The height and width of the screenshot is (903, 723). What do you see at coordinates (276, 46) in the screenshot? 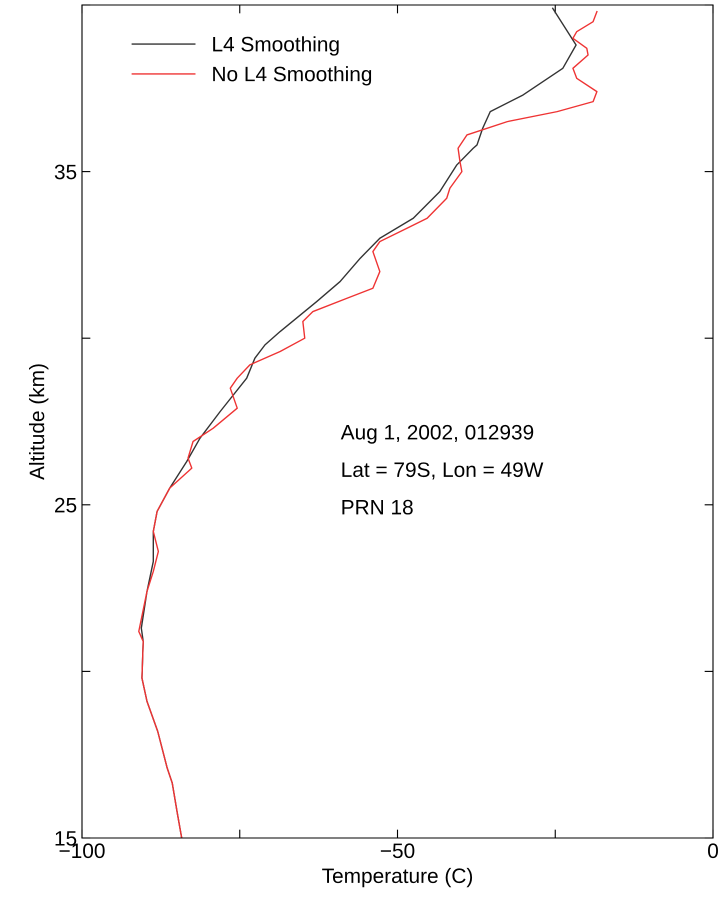
I see `legend-label: L4 Smoothing` at bounding box center [276, 46].